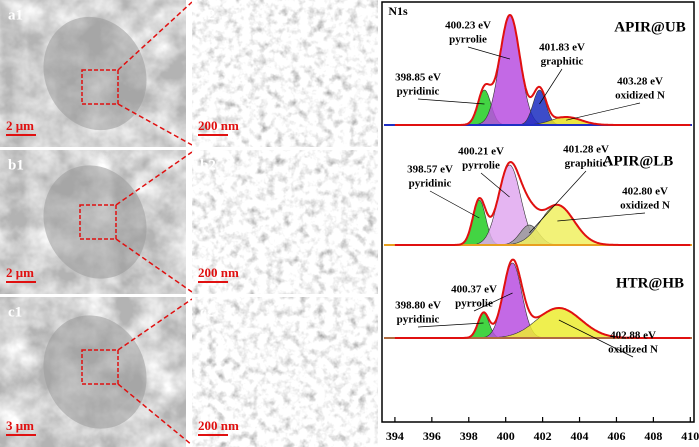 Image resolution: width=699 pixels, height=447 pixels. I want to click on peak-label: 398.85 eV, so click(418, 78).